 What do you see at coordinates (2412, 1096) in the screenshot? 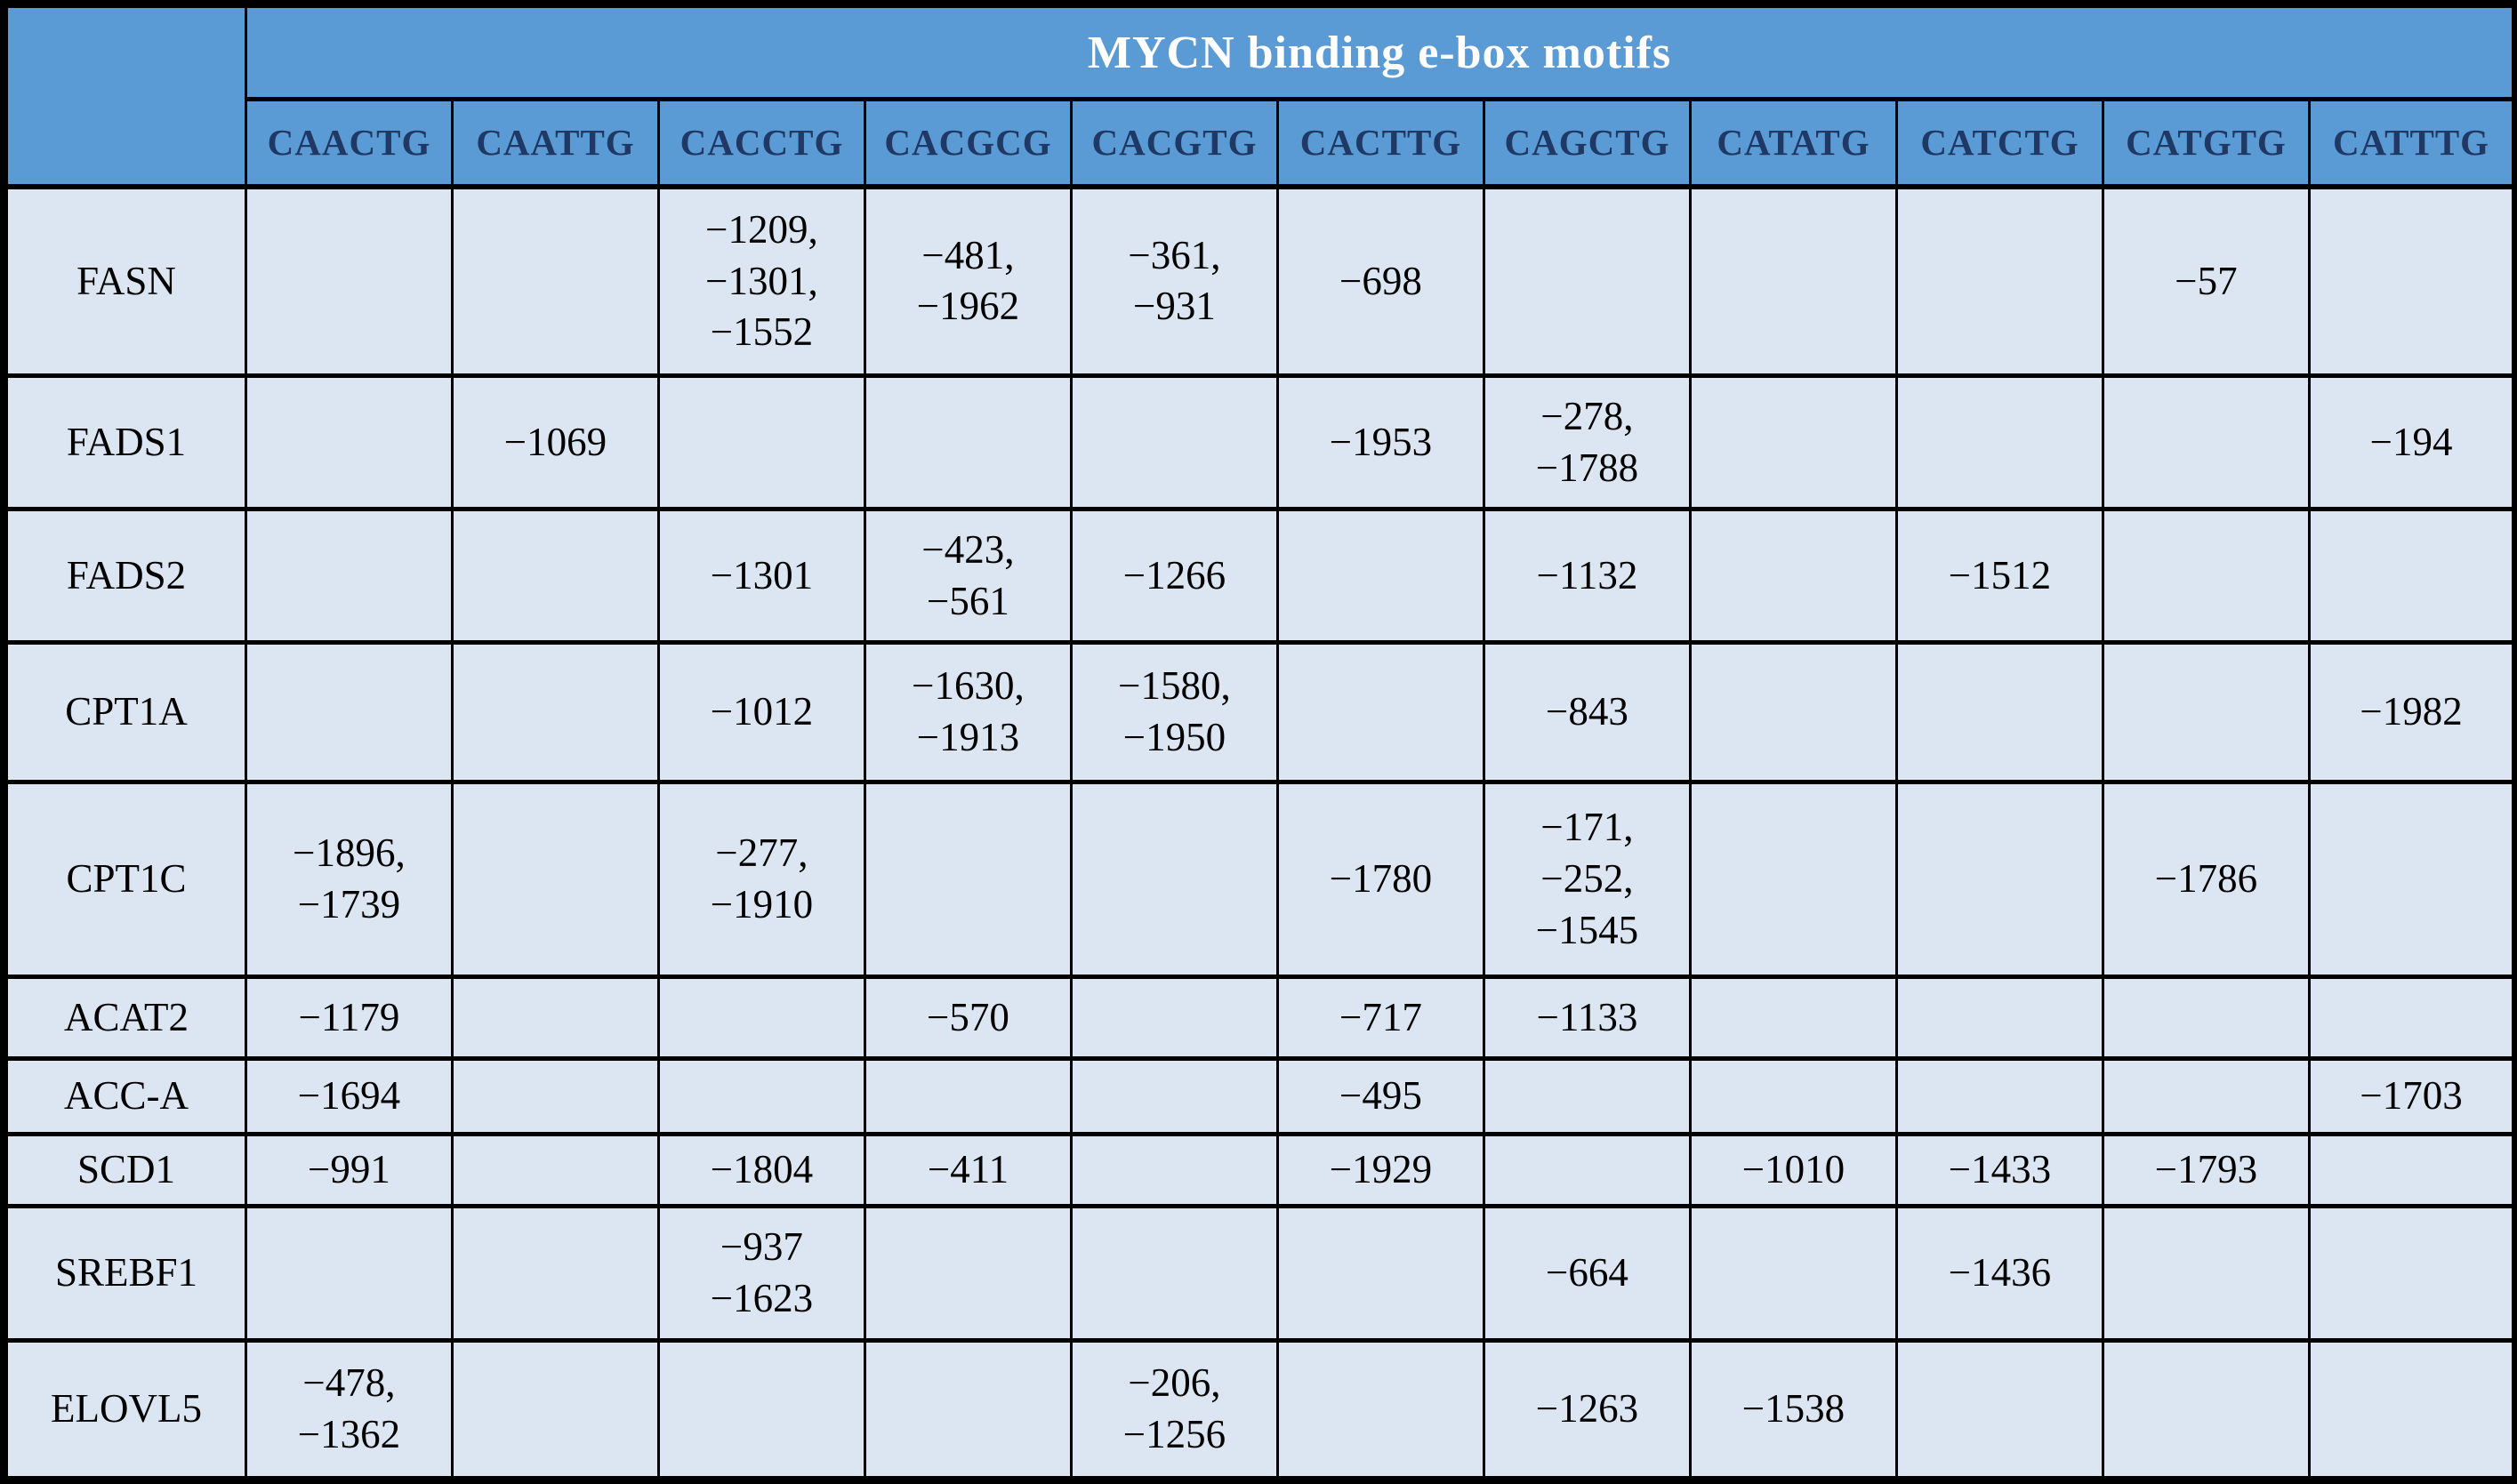
I see `motif-position-cell: −1703` at bounding box center [2412, 1096].